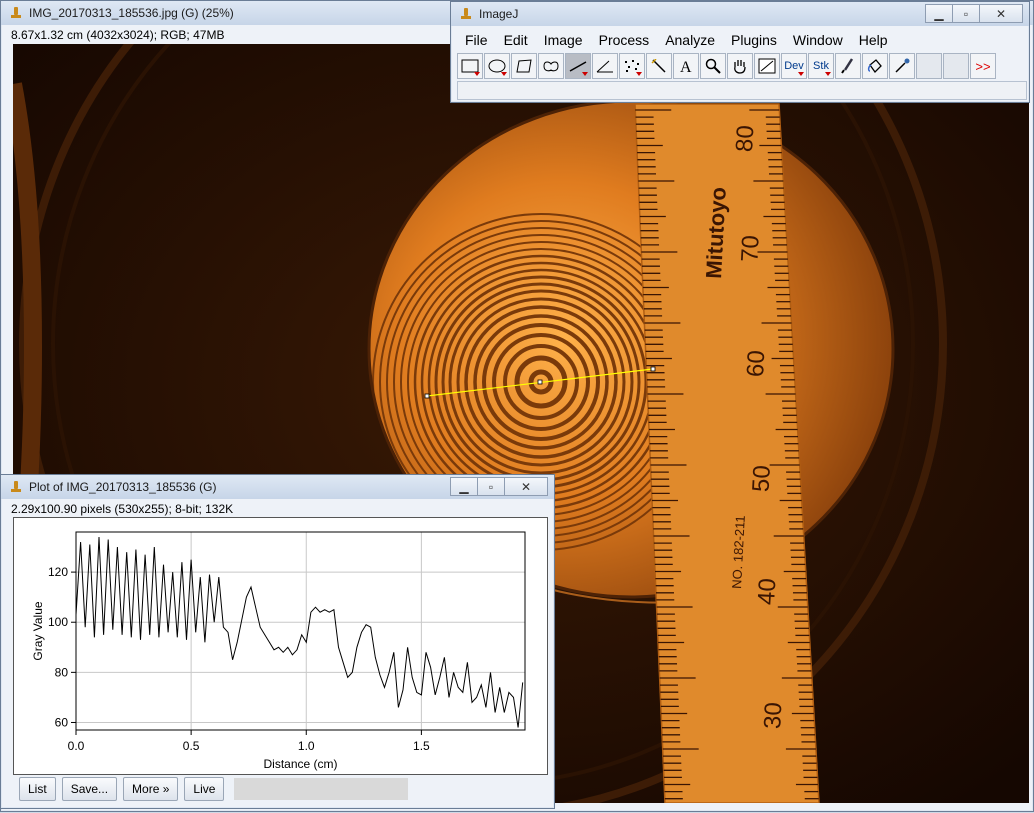 The height and width of the screenshot is (813, 1034). I want to click on plot-button-row: List Save... More » Live, so click(214, 789).